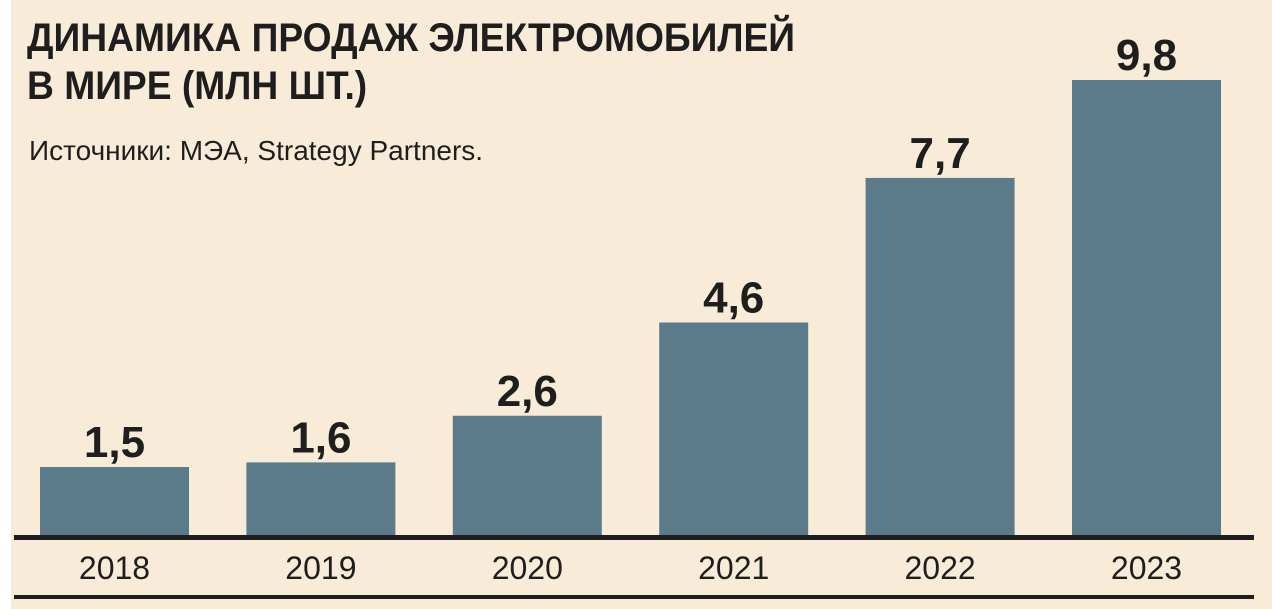 The width and height of the screenshot is (1272, 609). I want to click on bar-2023, so click(1146, 308).